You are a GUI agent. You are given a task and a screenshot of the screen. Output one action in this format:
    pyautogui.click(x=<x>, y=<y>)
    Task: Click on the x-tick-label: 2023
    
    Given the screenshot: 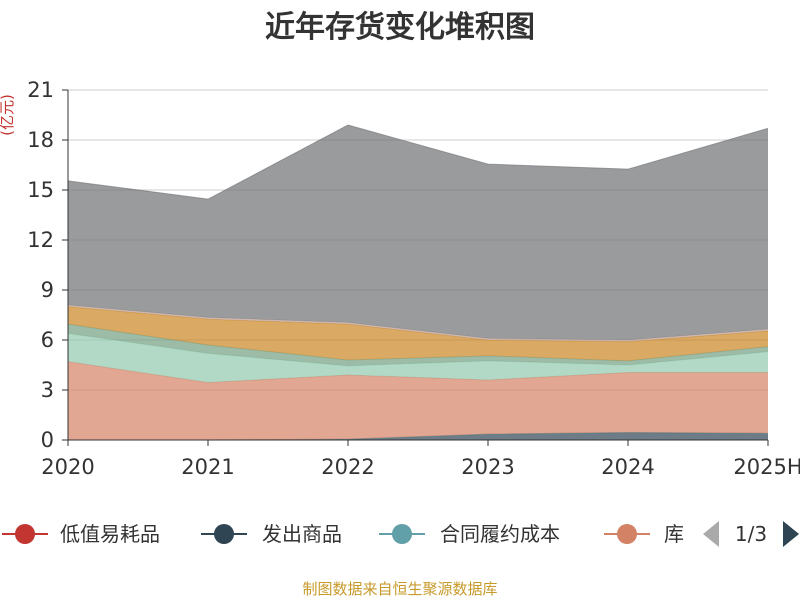 What is the action you would take?
    pyautogui.click(x=487, y=467)
    